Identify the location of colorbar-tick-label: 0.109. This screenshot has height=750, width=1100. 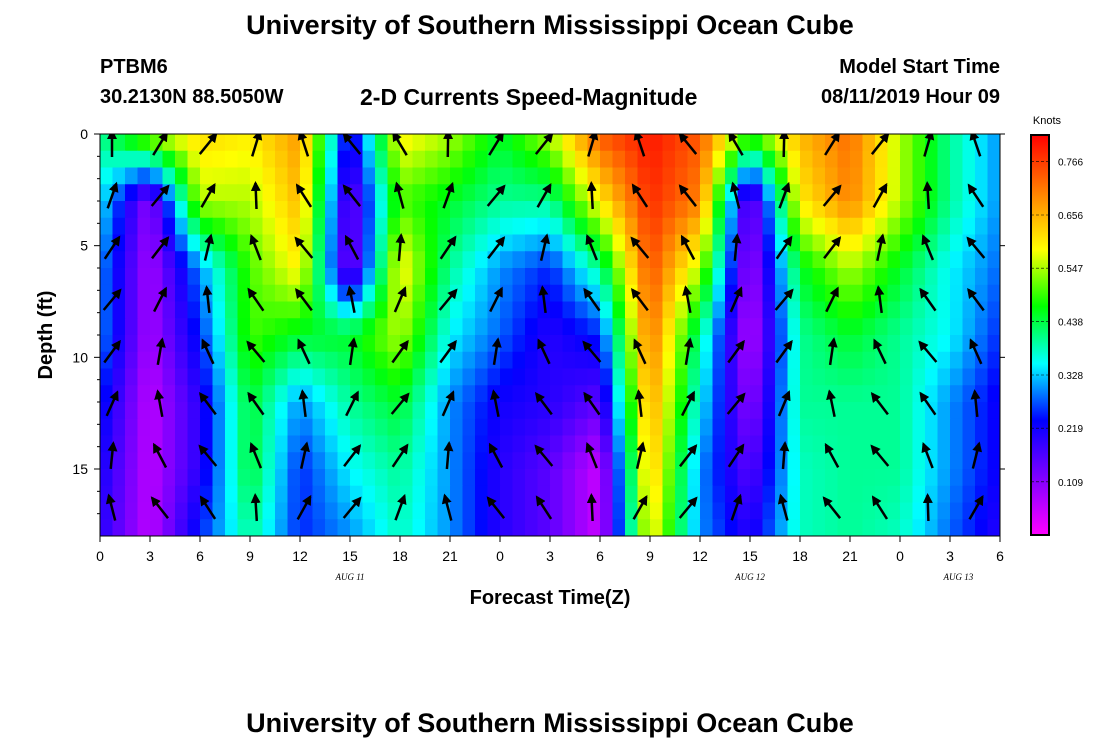
(1070, 483).